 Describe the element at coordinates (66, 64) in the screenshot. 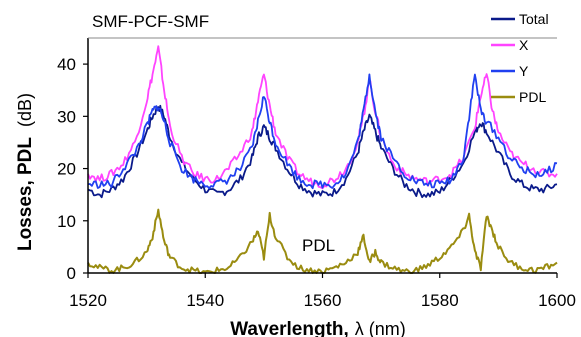

I see `y-tick-label: 40` at that location.